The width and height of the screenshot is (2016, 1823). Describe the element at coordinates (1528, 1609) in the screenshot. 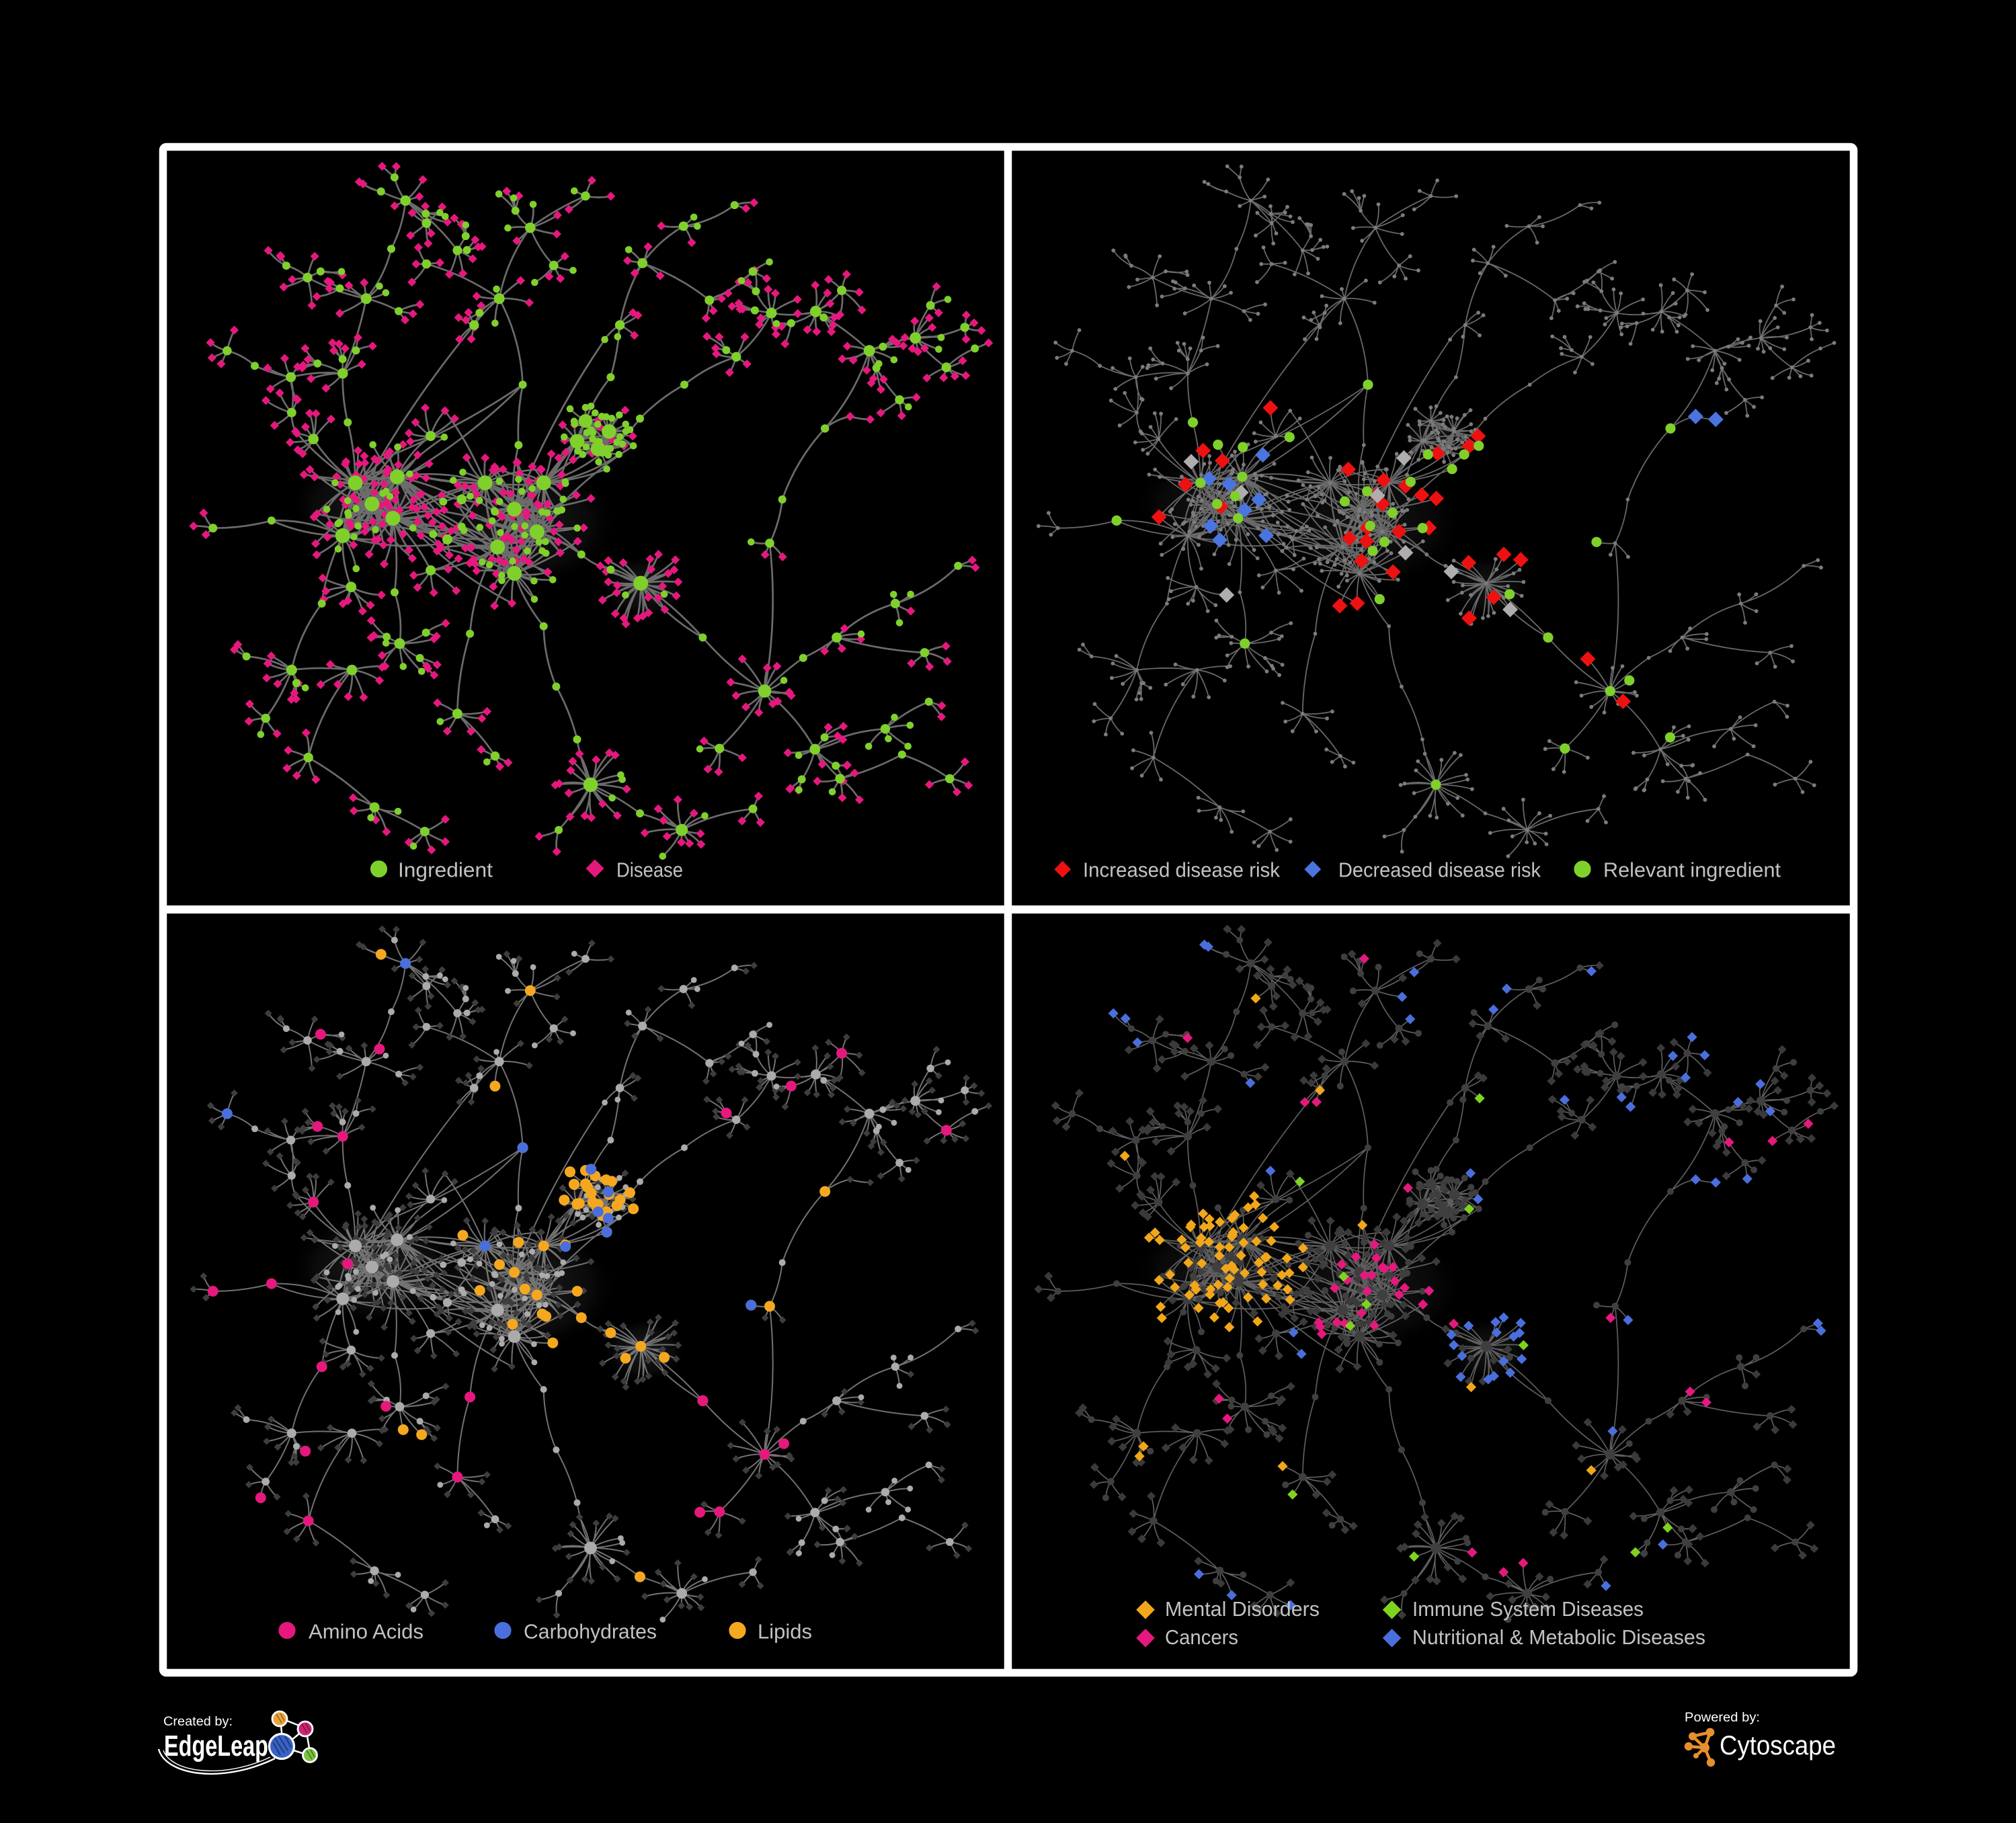

I see `svg-text: Immune System Diseases` at that location.